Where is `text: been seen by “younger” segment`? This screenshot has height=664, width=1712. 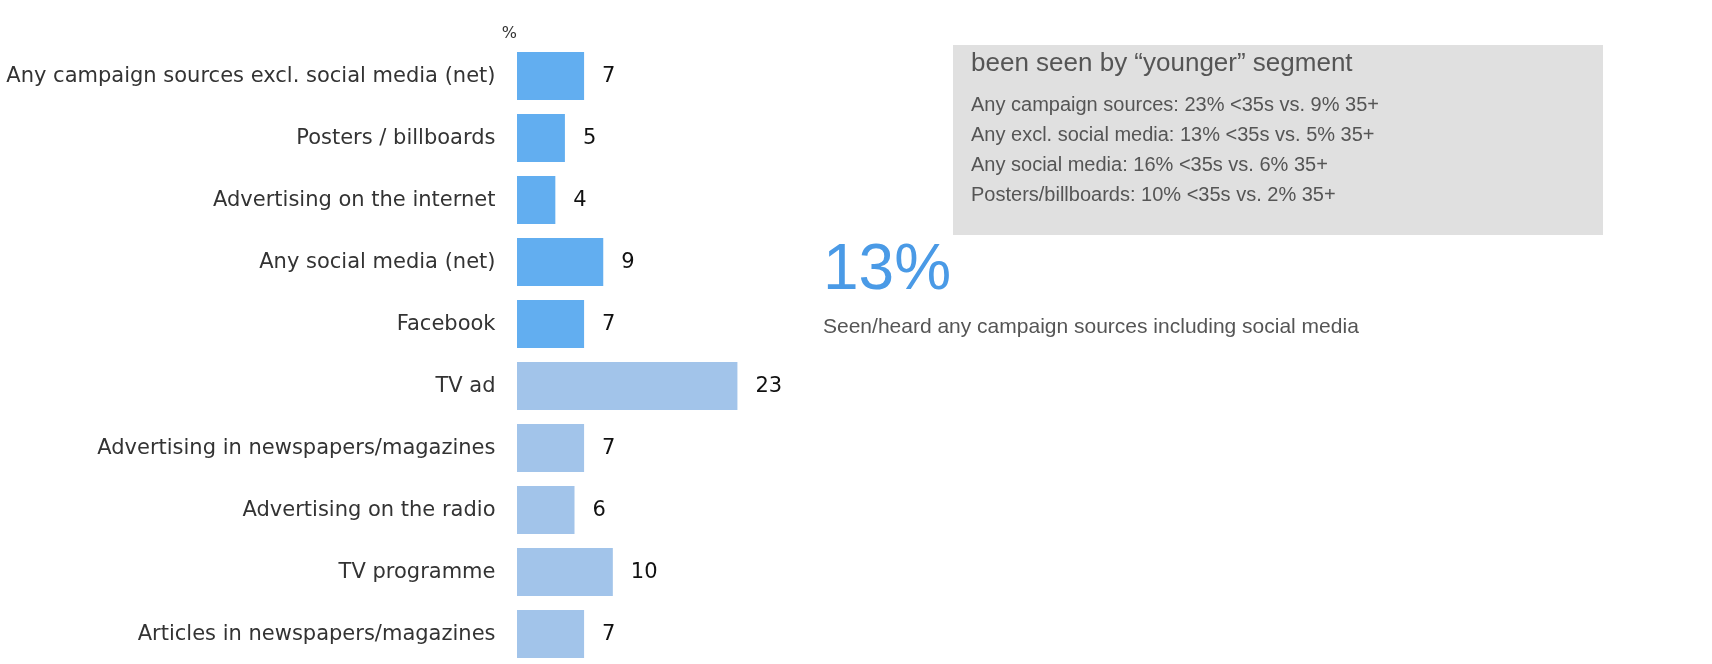
text: been seen by “younger” segment is located at coordinates (1162, 62).